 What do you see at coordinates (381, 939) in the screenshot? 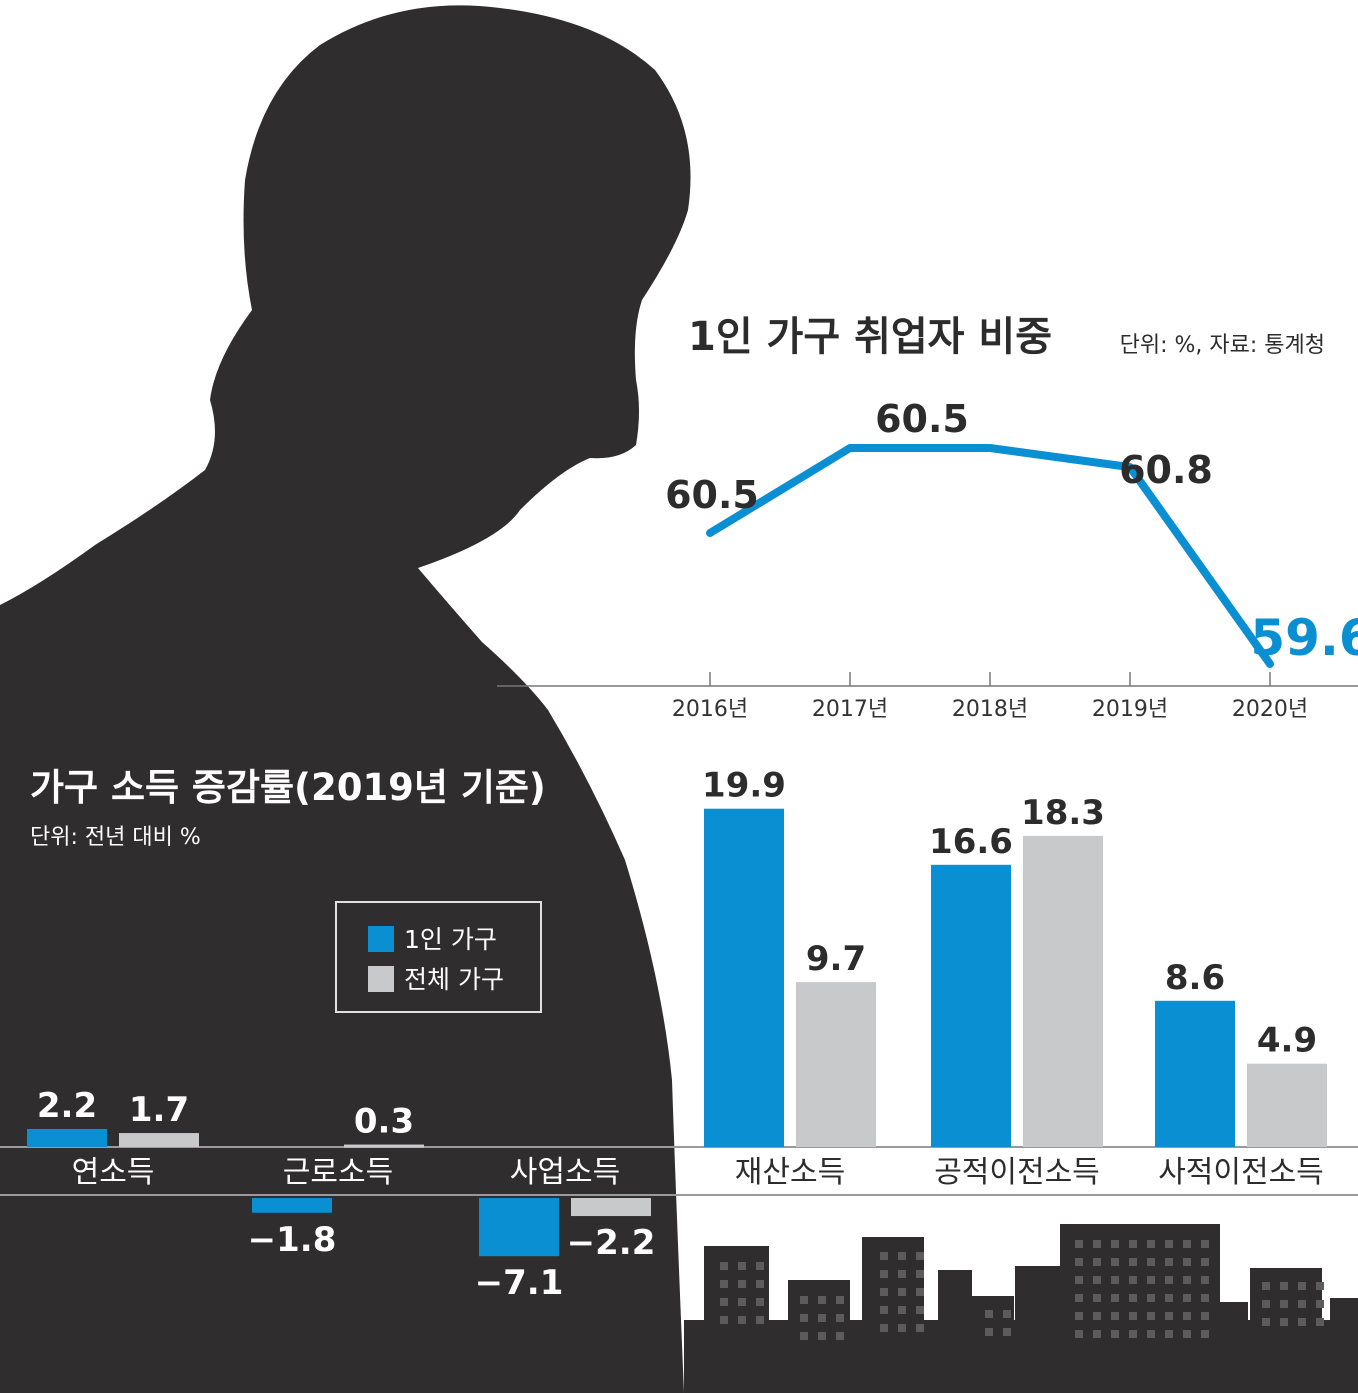
I see `legend-swatch-single` at bounding box center [381, 939].